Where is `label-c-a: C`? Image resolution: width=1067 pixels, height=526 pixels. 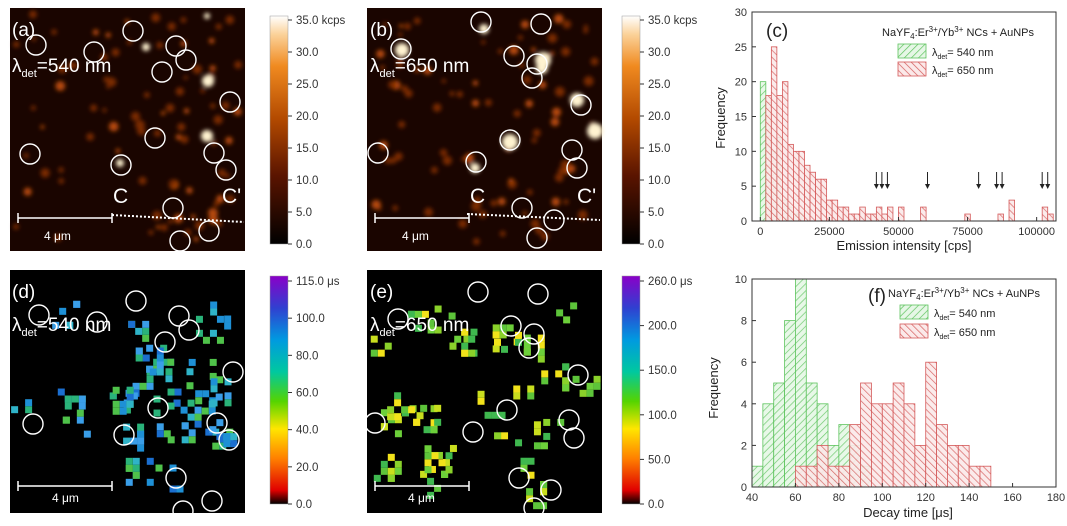
label-c-a: C is located at coordinates (120, 196).